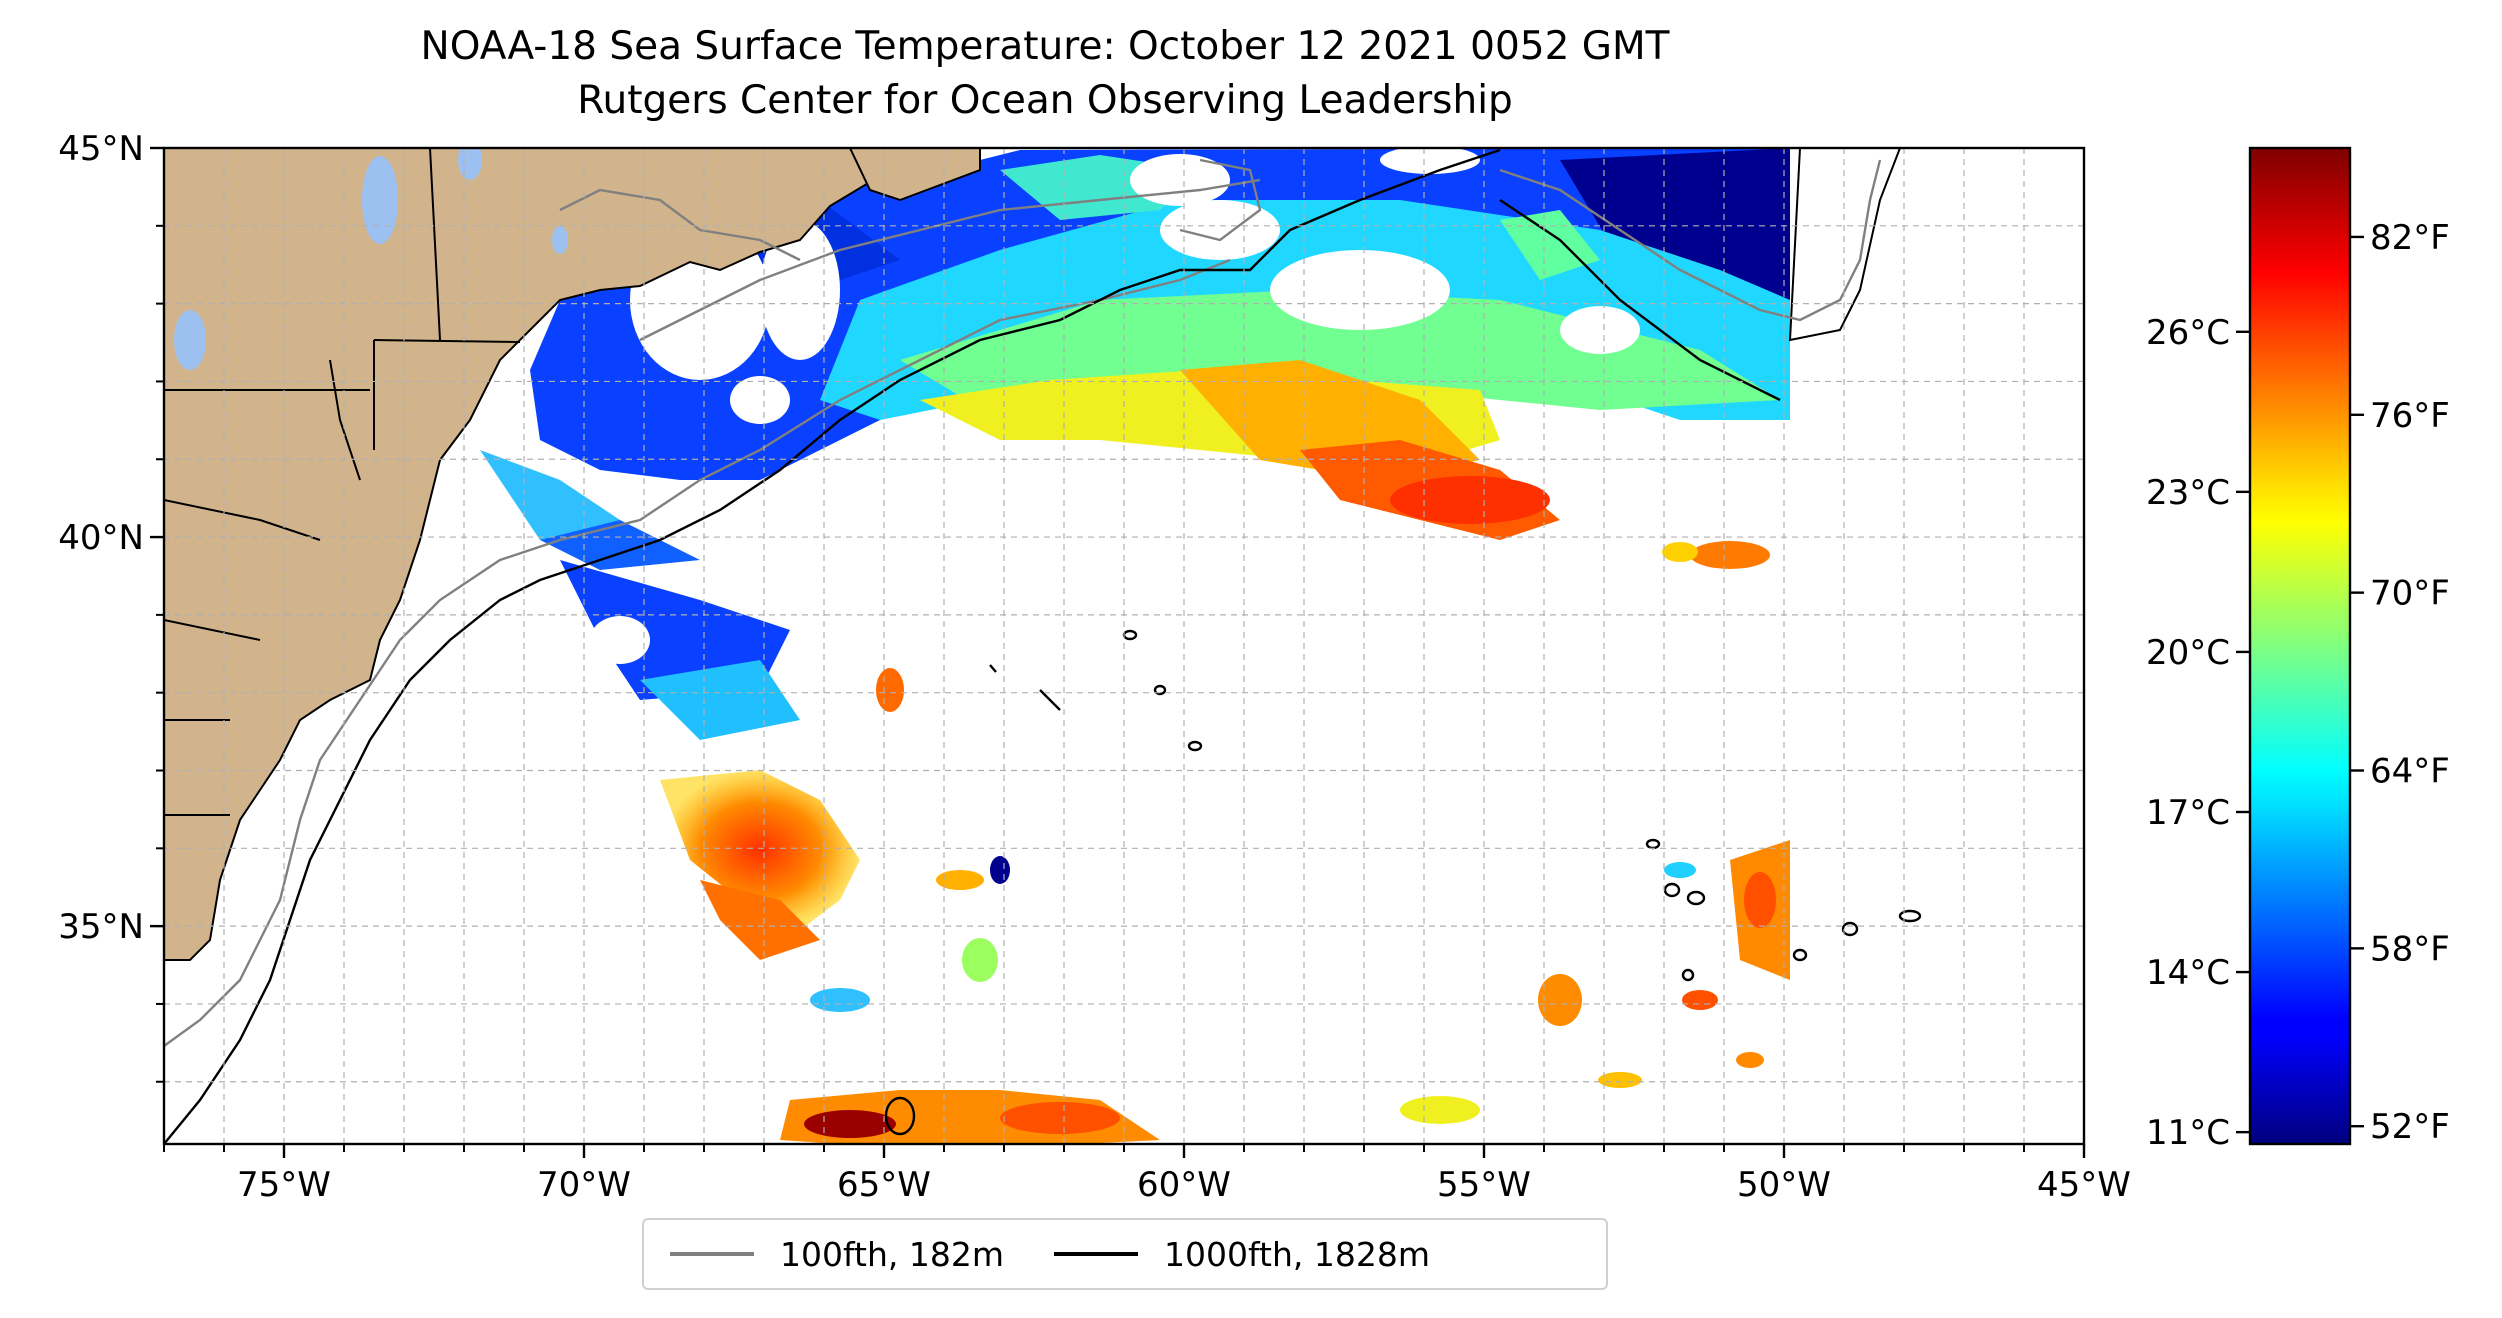 The height and width of the screenshot is (1318, 2502). What do you see at coordinates (2410, 1127) in the screenshot?
I see `fahrenheit-tick-label: 52°F` at bounding box center [2410, 1127].